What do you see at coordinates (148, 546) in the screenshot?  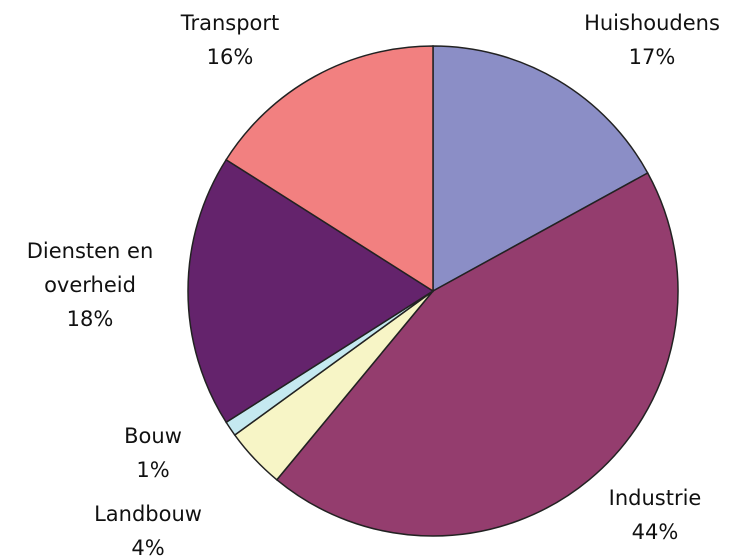 I see `slice-value: 4%` at bounding box center [148, 546].